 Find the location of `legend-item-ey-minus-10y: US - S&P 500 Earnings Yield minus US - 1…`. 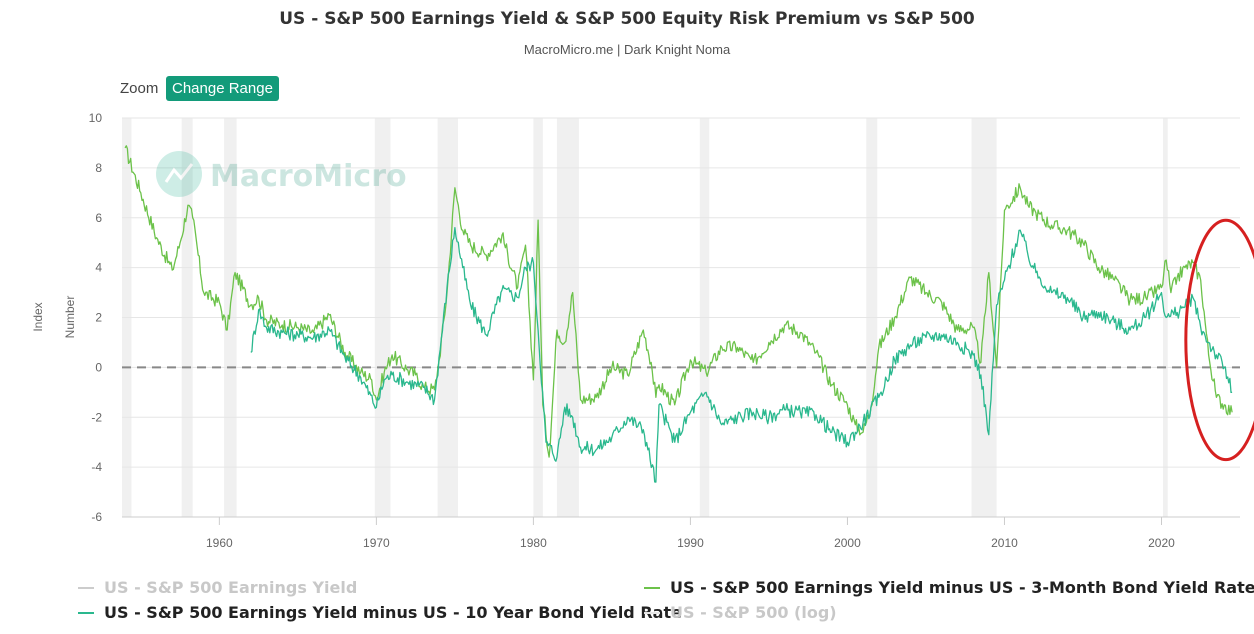

legend-item-ey-minus-10y: US - S&P 500 Earnings Yield minus US - 1… is located at coordinates (380, 612).